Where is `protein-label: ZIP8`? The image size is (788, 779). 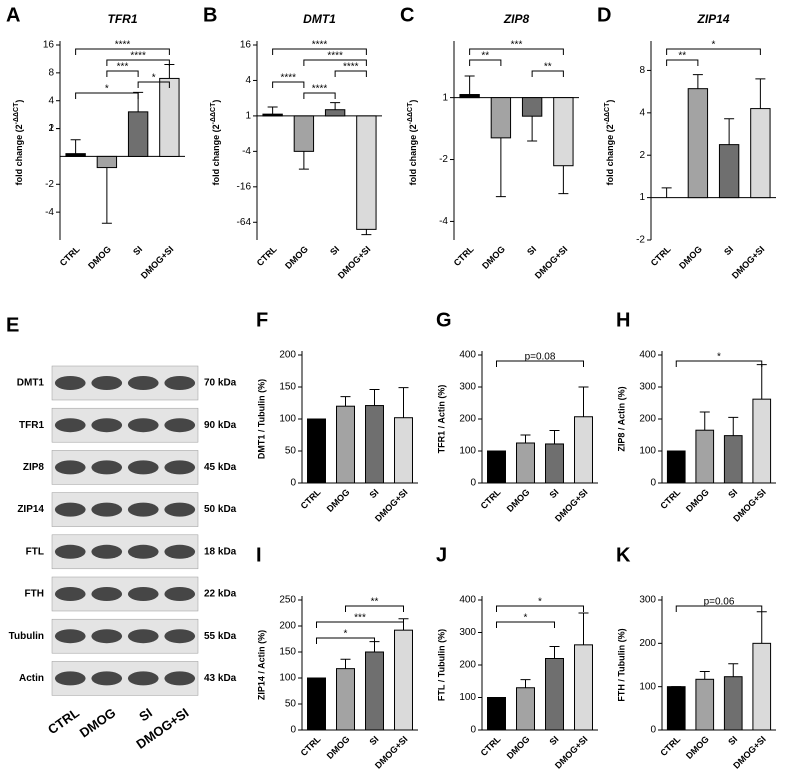
protein-label: ZIP8 is located at coordinates (34, 467).